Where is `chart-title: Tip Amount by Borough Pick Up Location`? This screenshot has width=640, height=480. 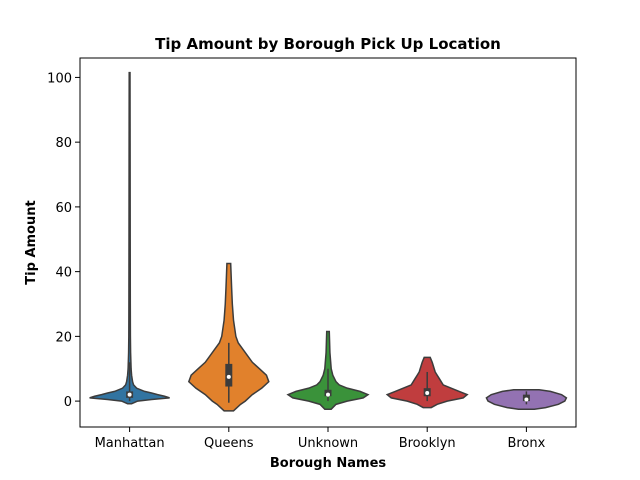
chart-title: Tip Amount by Borough Pick Up Location is located at coordinates (328, 44).